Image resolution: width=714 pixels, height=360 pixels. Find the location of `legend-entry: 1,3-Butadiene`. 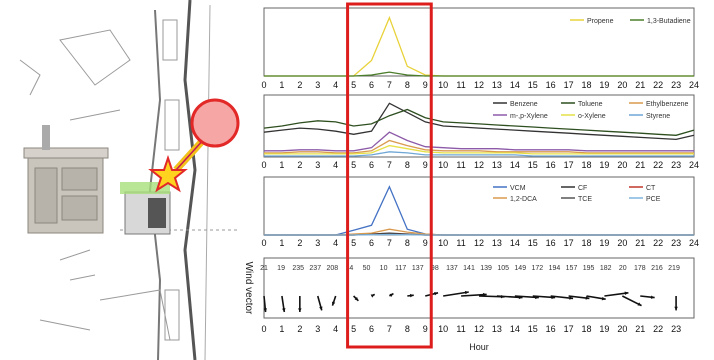

legend-entry: 1,3-Butadiene is located at coordinates (669, 21).